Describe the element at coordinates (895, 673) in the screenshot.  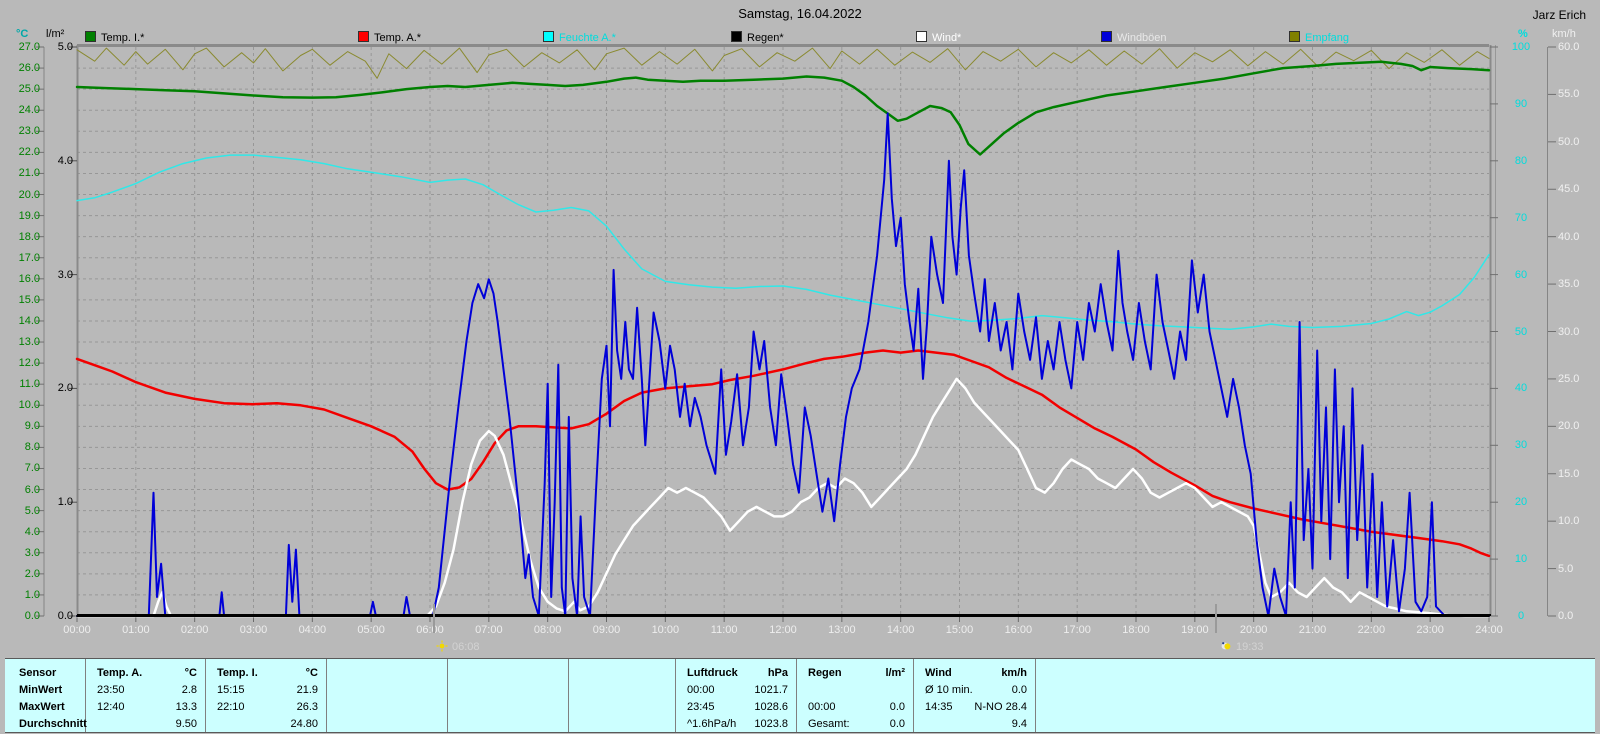
I see `table-header-unit: l/m²` at that location.